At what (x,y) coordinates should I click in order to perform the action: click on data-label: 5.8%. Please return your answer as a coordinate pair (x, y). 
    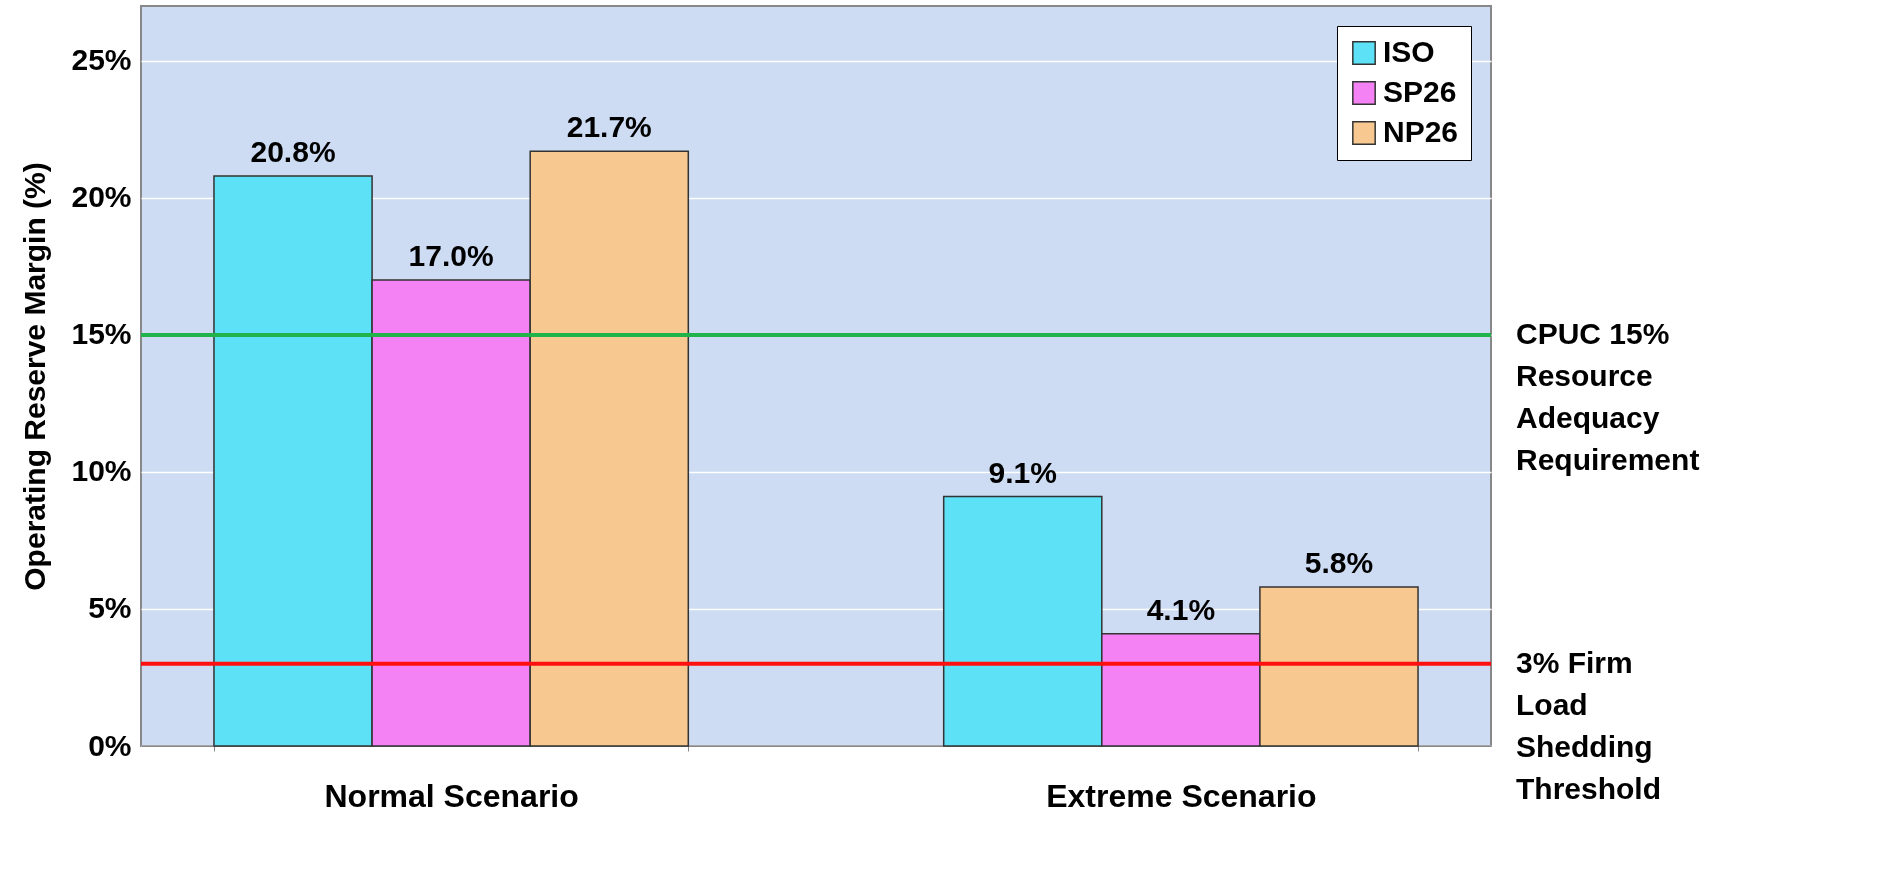
    Looking at the image, I should click on (1339, 563).